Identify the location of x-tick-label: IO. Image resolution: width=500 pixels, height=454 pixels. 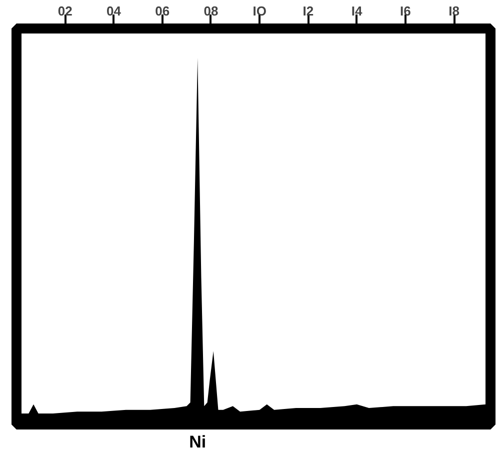
(259, 11).